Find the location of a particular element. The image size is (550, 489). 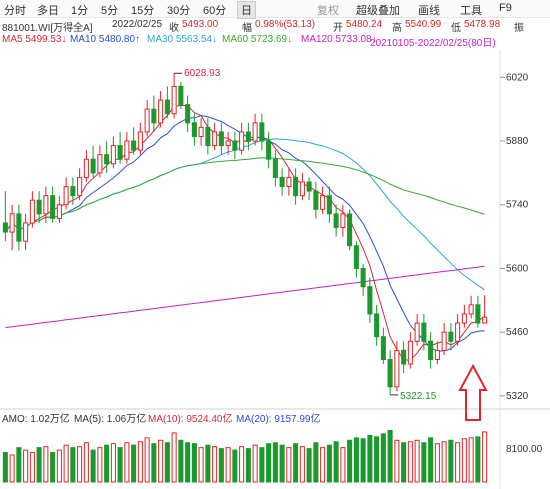

tab-duori: 多日 is located at coordinates (48, 11).